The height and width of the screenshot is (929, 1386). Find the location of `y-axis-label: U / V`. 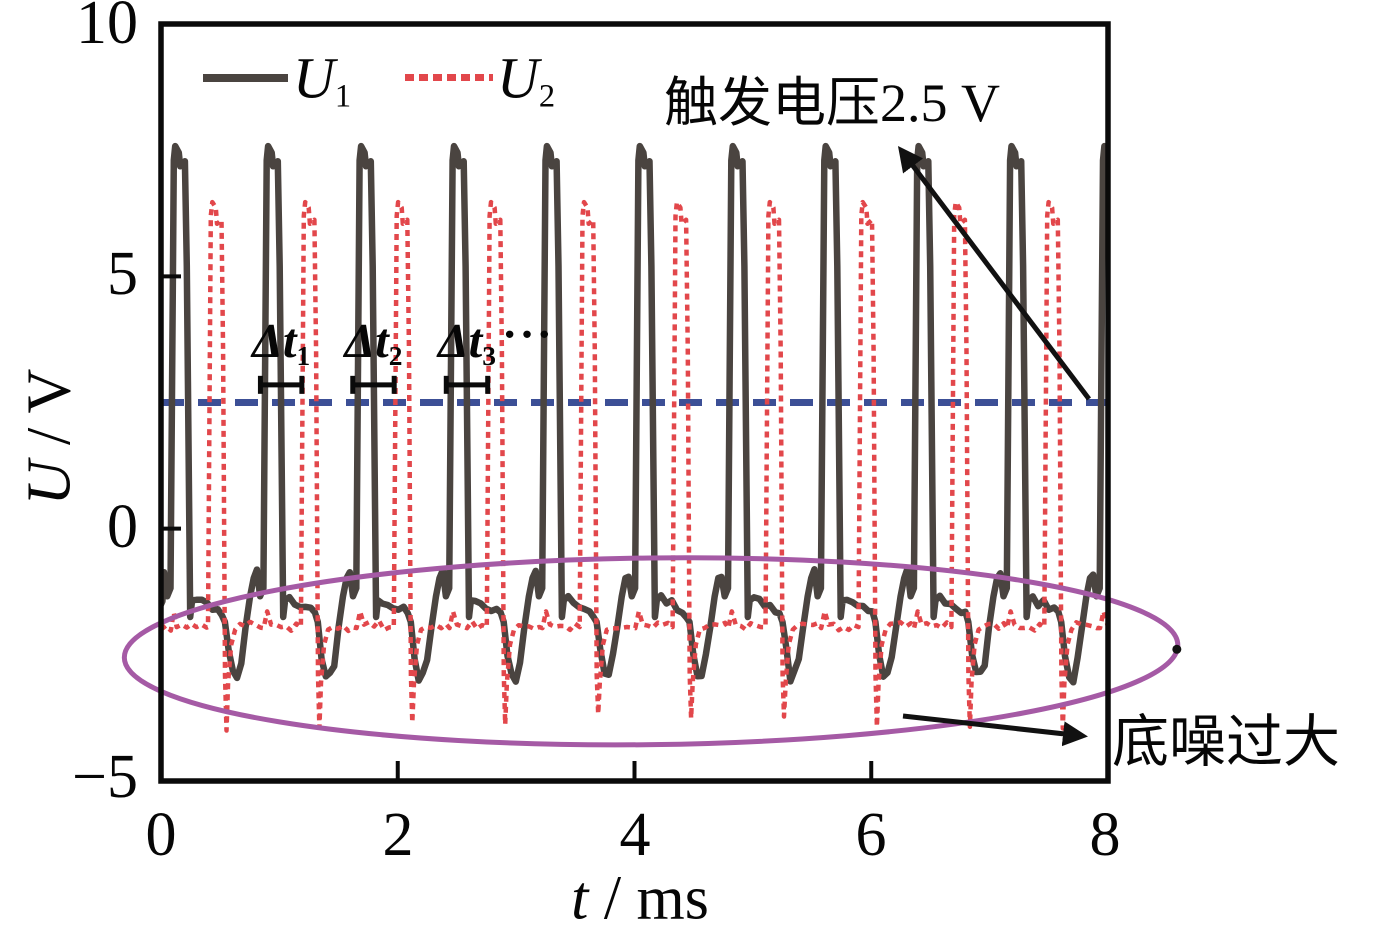

y-axis-label: U / V is located at coordinates (50, 437).